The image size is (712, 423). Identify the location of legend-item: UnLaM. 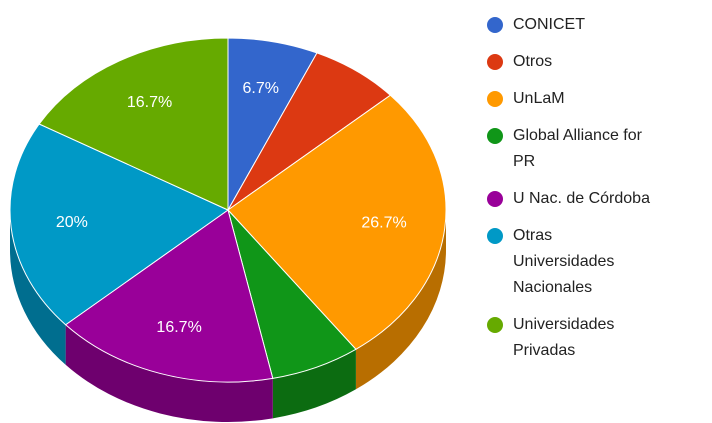
(570, 99).